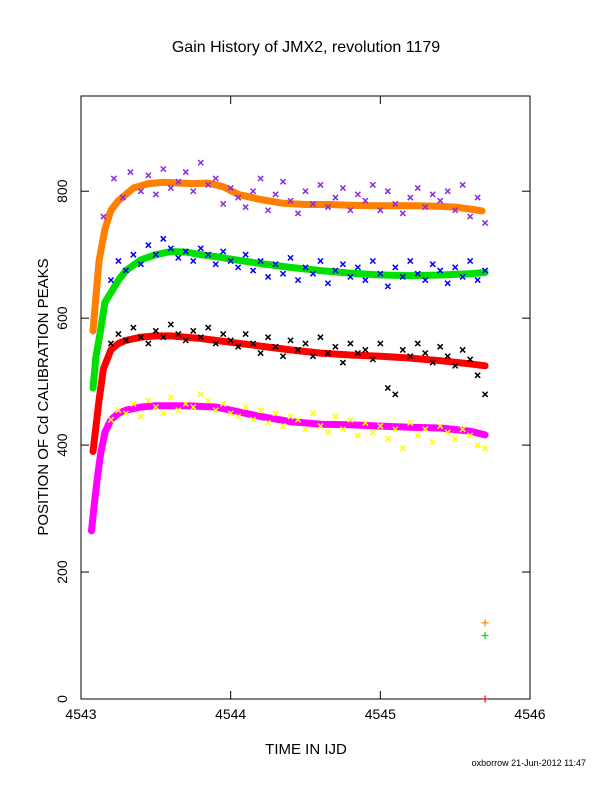  I want to click on x-tick-label: 4544, so click(230, 714).